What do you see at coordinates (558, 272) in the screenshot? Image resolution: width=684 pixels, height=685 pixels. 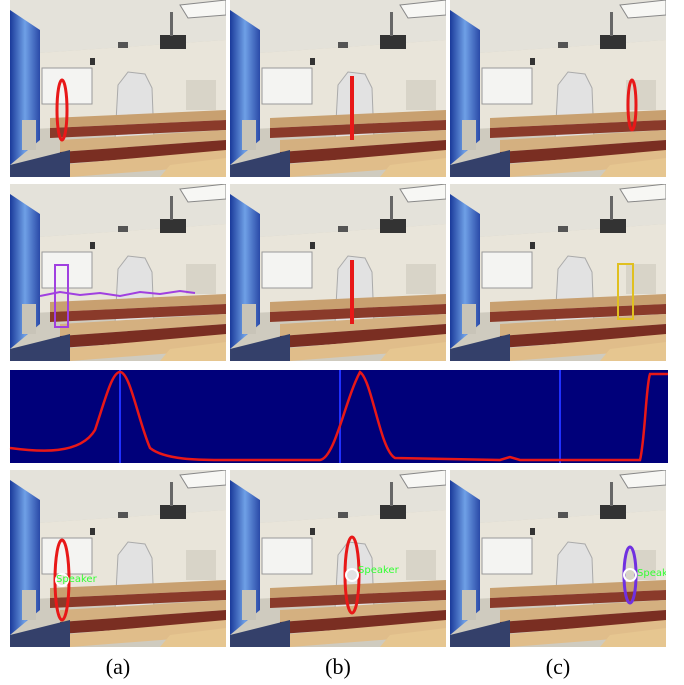 I see `photo-c2` at bounding box center [558, 272].